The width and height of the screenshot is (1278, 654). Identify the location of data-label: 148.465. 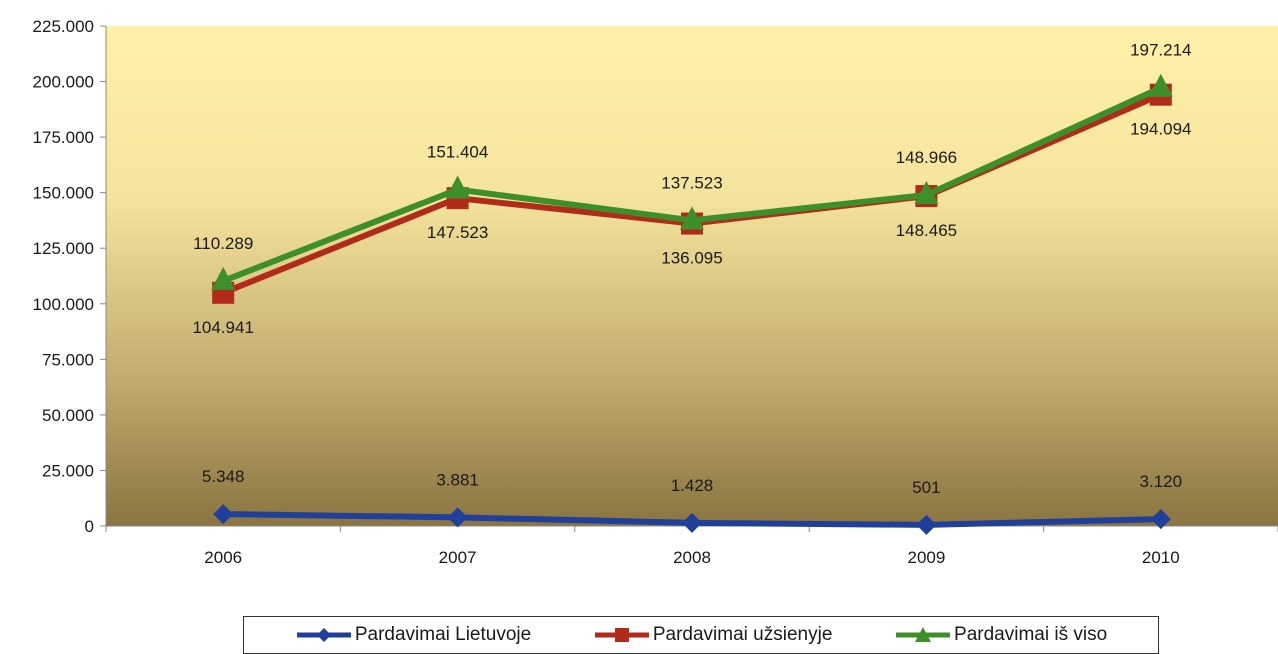
(926, 230).